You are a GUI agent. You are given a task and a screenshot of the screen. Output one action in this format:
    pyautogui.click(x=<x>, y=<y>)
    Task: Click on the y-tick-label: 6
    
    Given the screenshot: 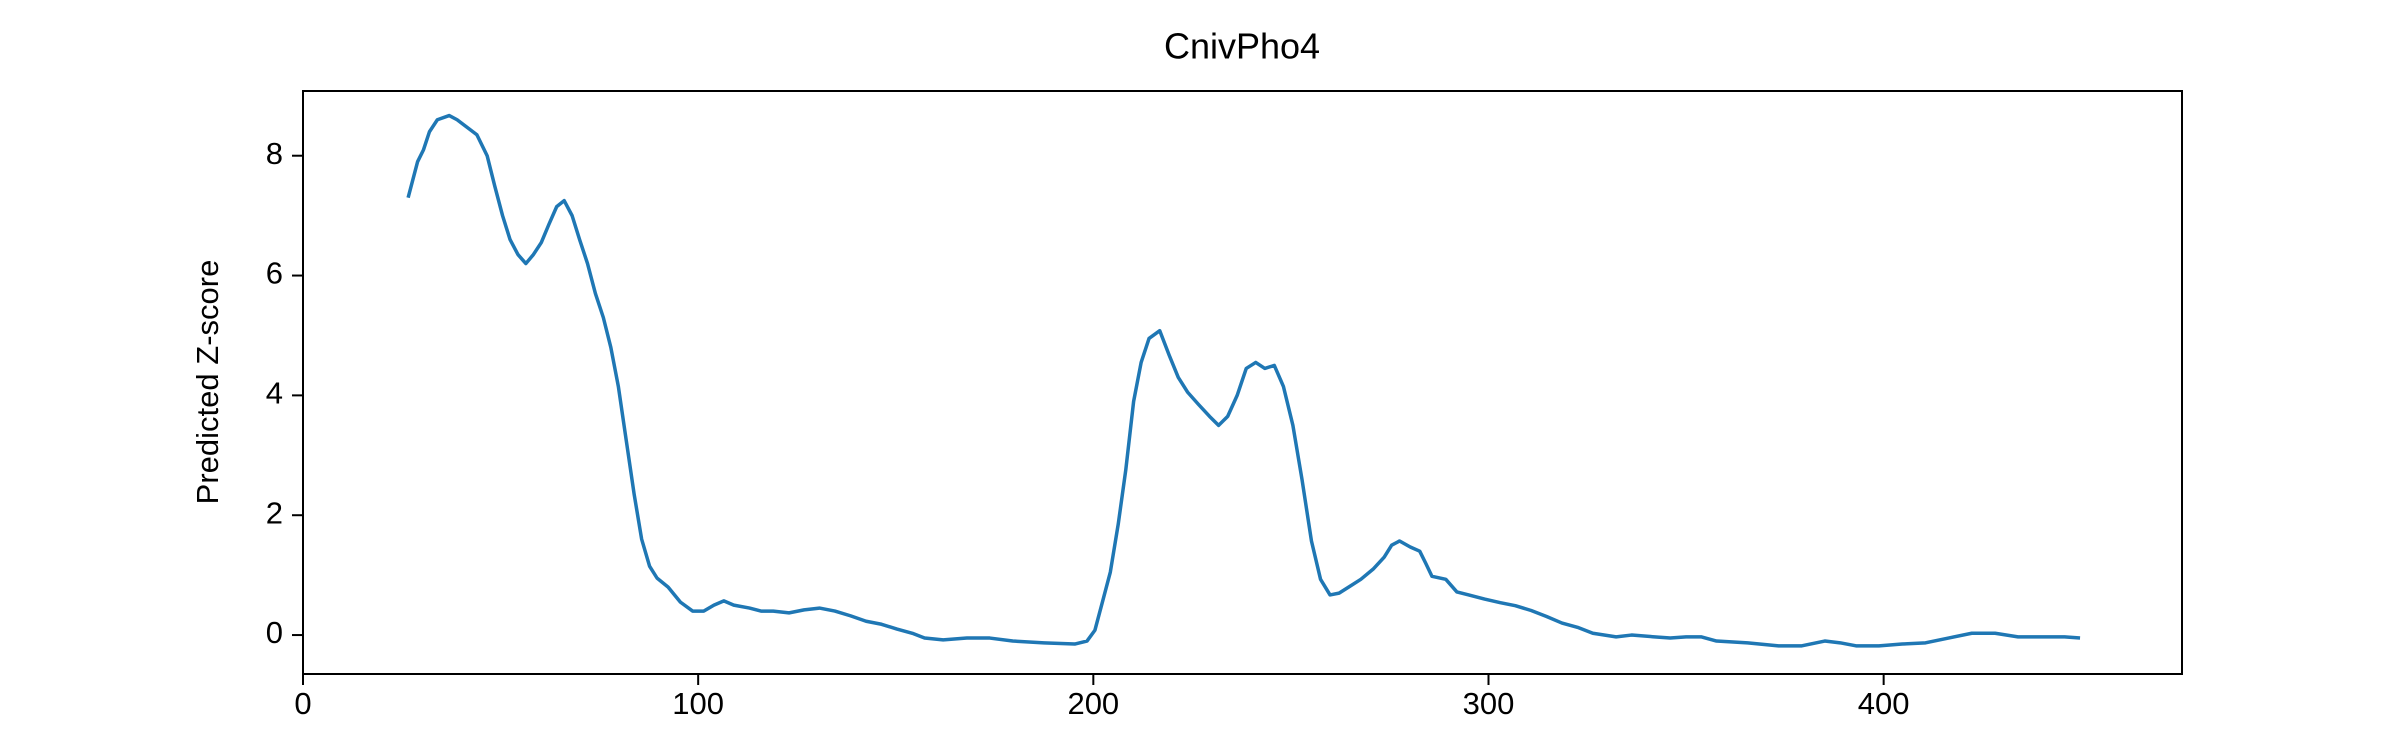 What is the action you would take?
    pyautogui.click(x=274, y=273)
    